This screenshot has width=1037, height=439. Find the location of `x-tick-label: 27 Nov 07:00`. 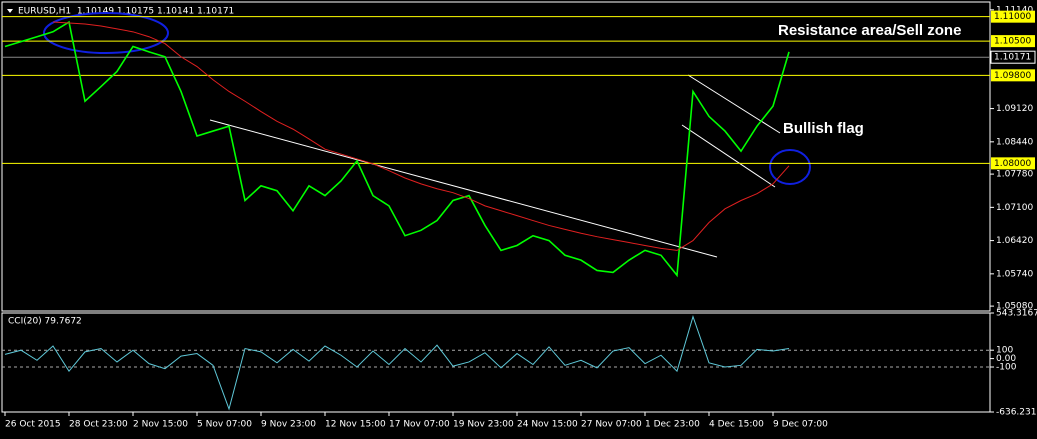

x-tick-label: 27 Nov 07:00 is located at coordinates (611, 425).